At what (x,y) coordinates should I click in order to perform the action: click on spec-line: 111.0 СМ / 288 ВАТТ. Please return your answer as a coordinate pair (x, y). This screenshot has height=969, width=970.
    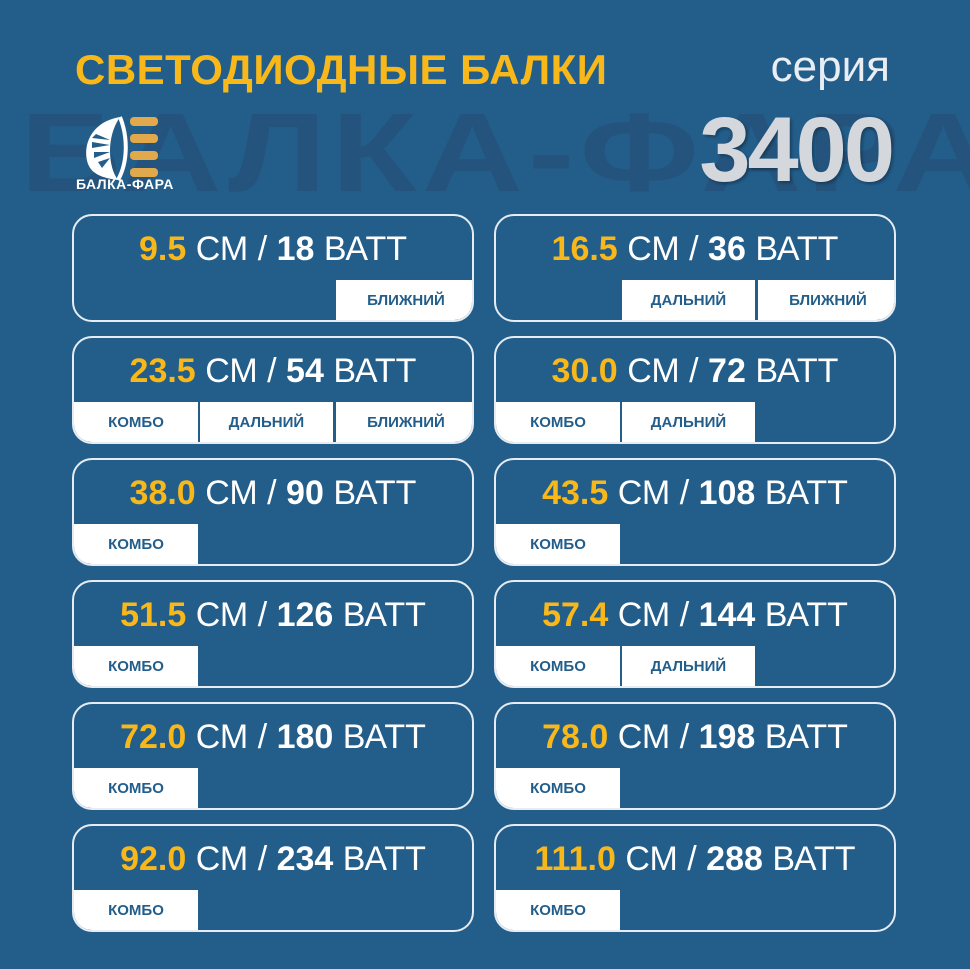
    Looking at the image, I should click on (695, 859).